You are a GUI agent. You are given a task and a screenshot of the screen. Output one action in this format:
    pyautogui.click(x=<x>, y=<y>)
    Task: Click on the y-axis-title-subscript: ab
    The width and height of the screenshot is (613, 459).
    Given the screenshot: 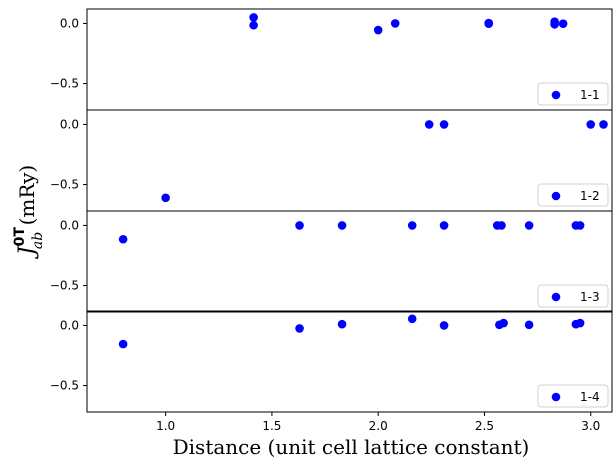 What is the action you would take?
    pyautogui.click(x=38, y=240)
    